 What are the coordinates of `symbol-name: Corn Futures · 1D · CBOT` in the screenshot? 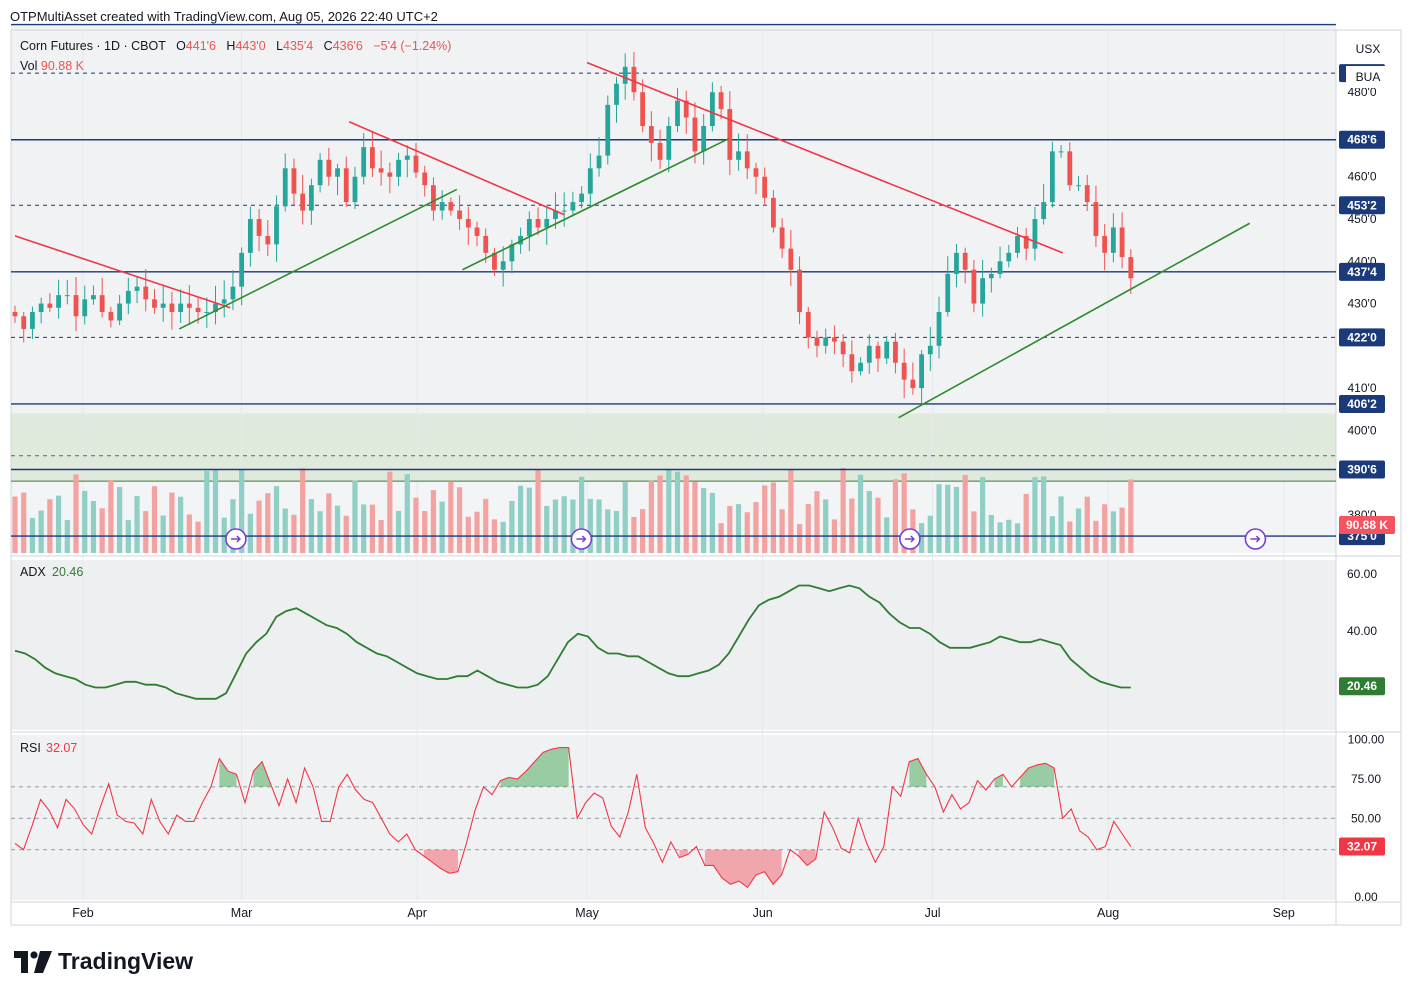 It's located at (93, 46).